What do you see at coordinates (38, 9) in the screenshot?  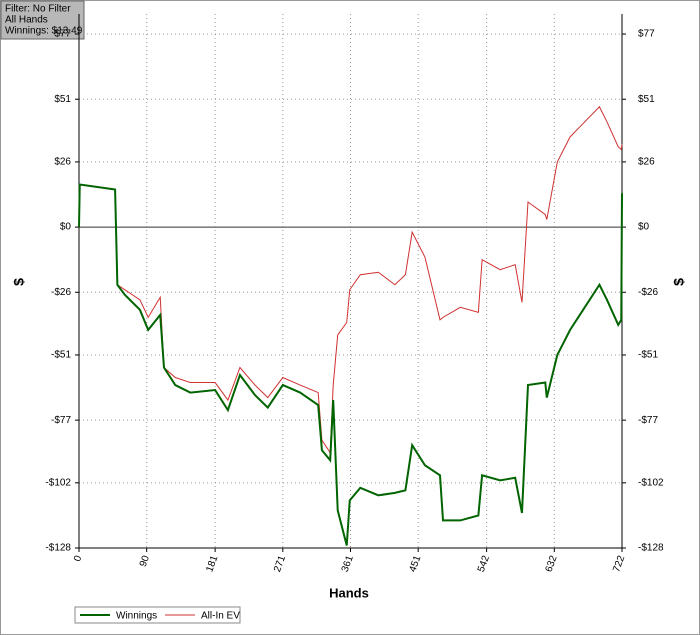 I see `info-filter: Filter: No Filter` at bounding box center [38, 9].